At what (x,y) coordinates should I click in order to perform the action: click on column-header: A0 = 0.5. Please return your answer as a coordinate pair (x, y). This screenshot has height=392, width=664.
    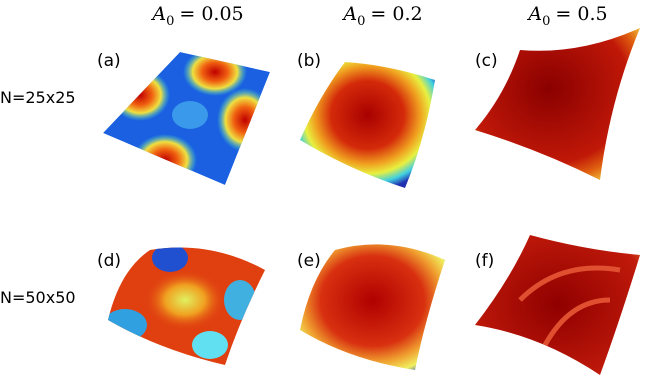
    Looking at the image, I should click on (566, 16).